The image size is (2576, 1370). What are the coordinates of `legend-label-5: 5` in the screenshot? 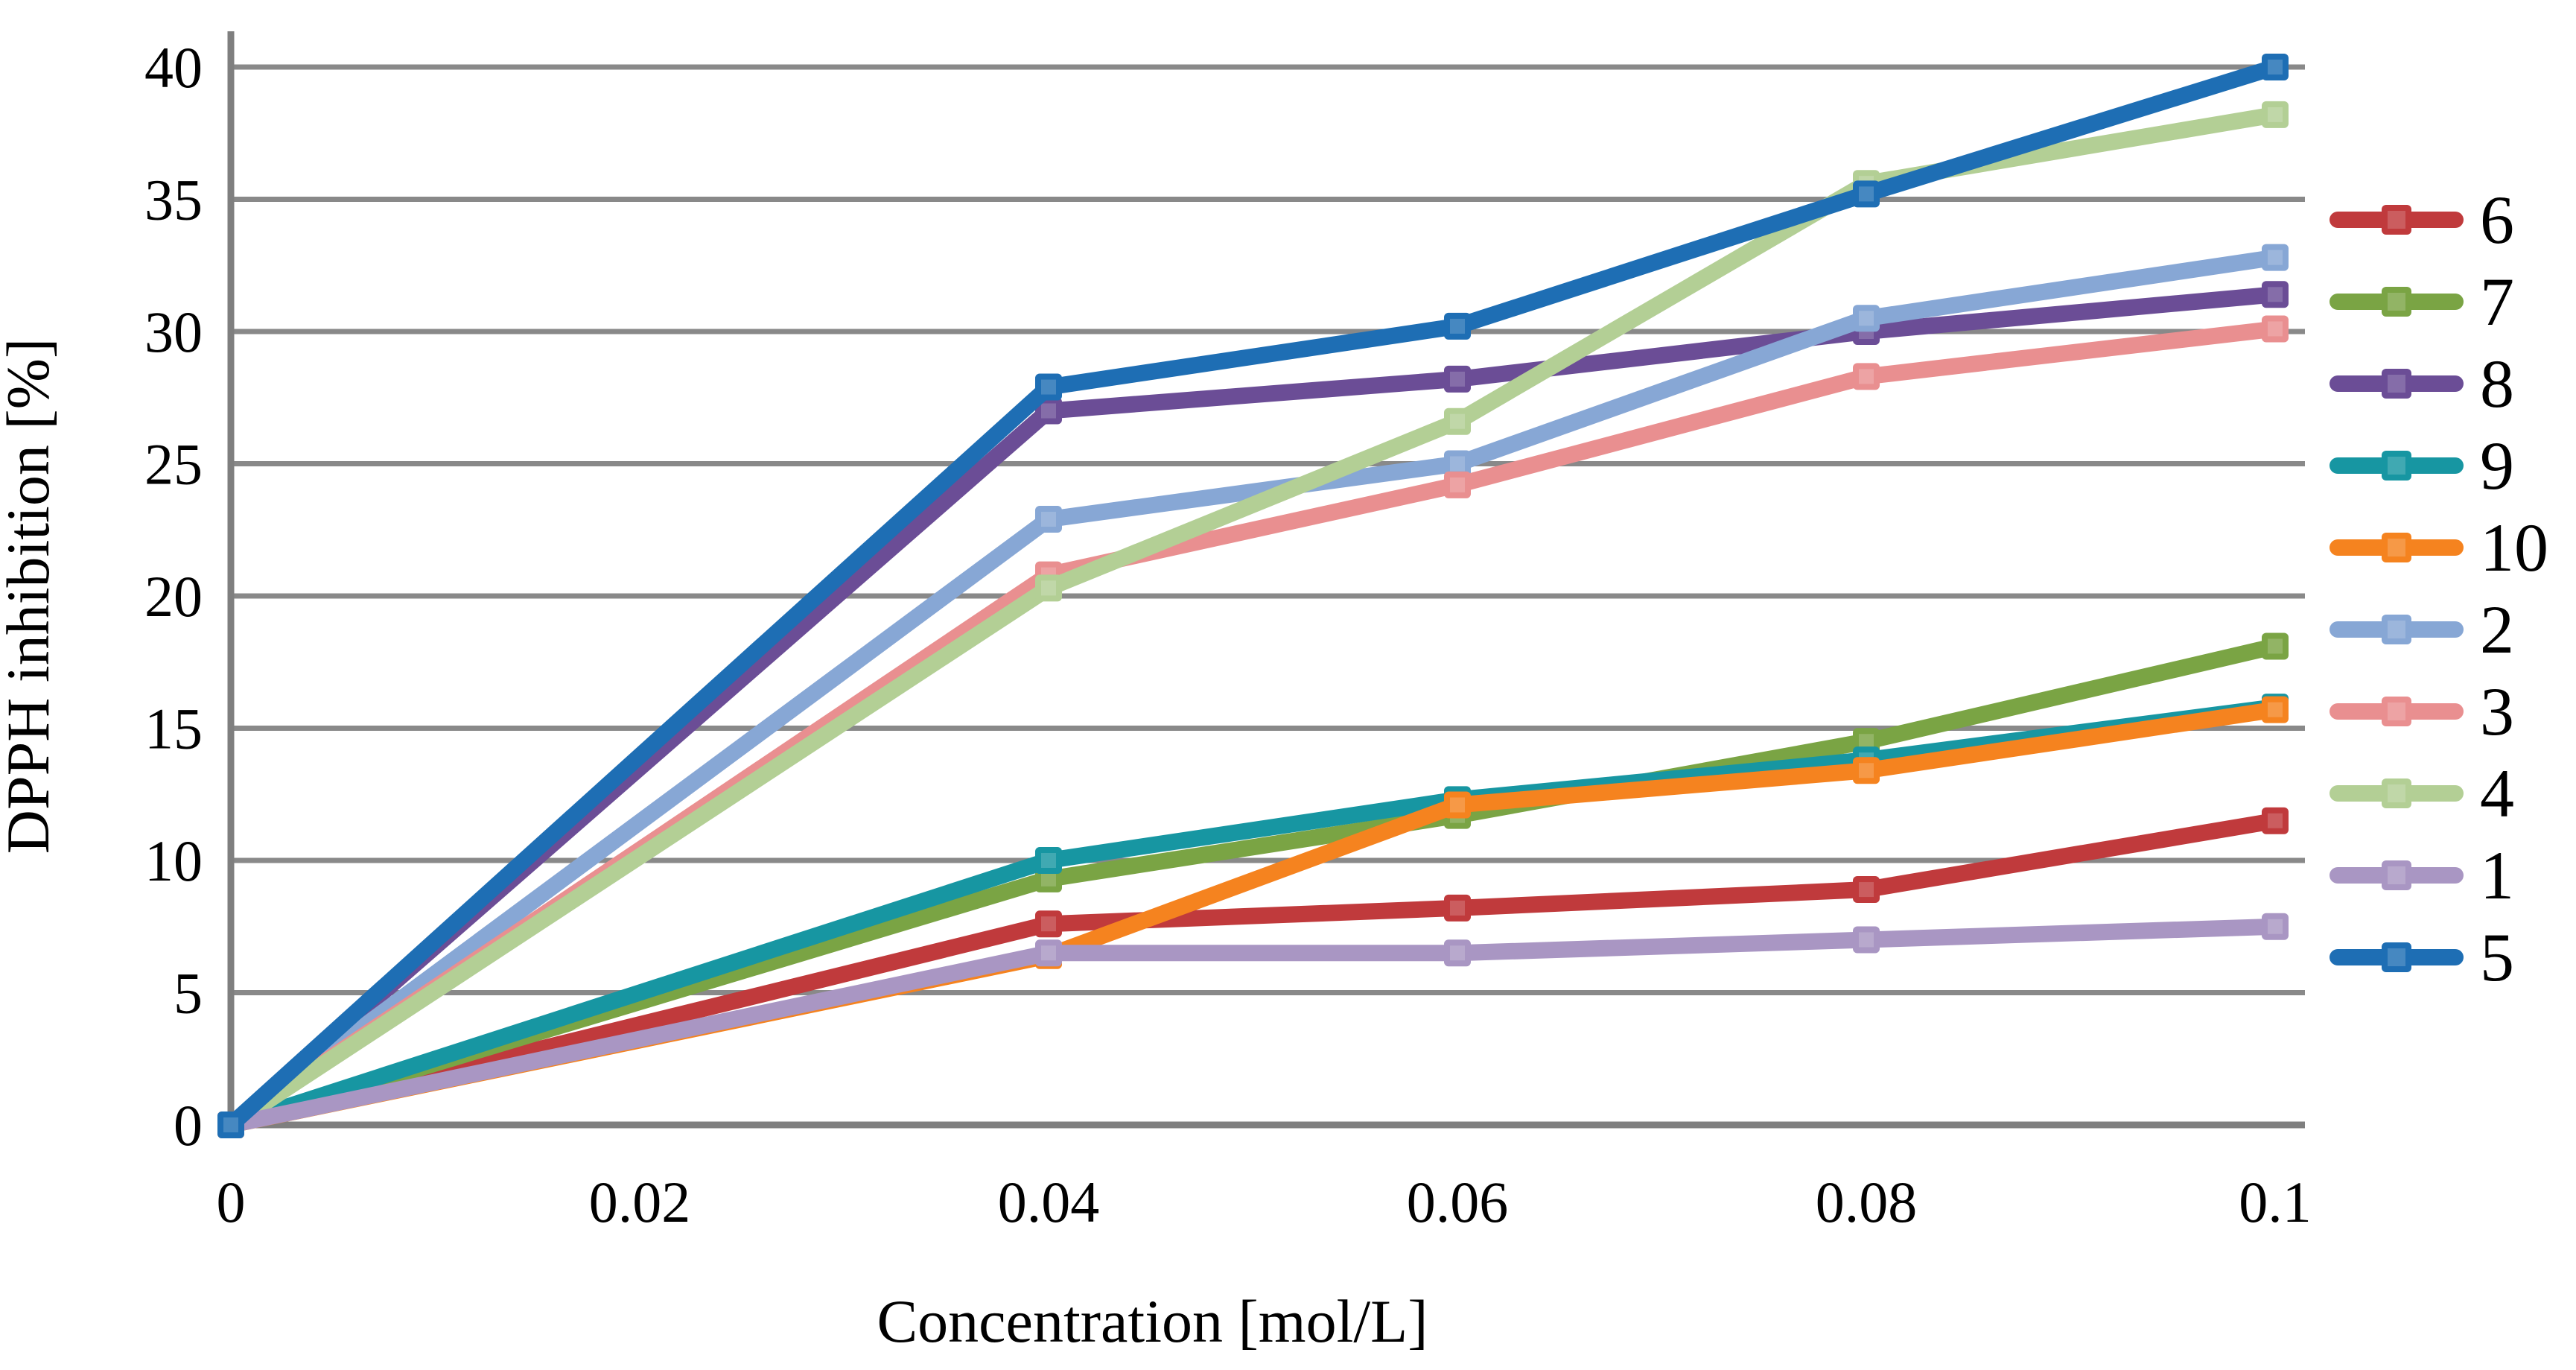 It's located at (2497, 957).